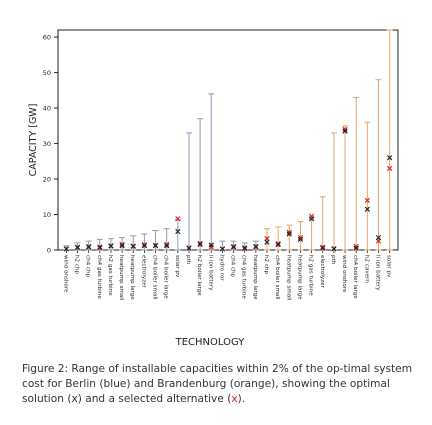 The width and height of the screenshot is (432, 425). What do you see at coordinates (49, 251) in the screenshot?
I see `y-tick-label-0: 0` at bounding box center [49, 251].